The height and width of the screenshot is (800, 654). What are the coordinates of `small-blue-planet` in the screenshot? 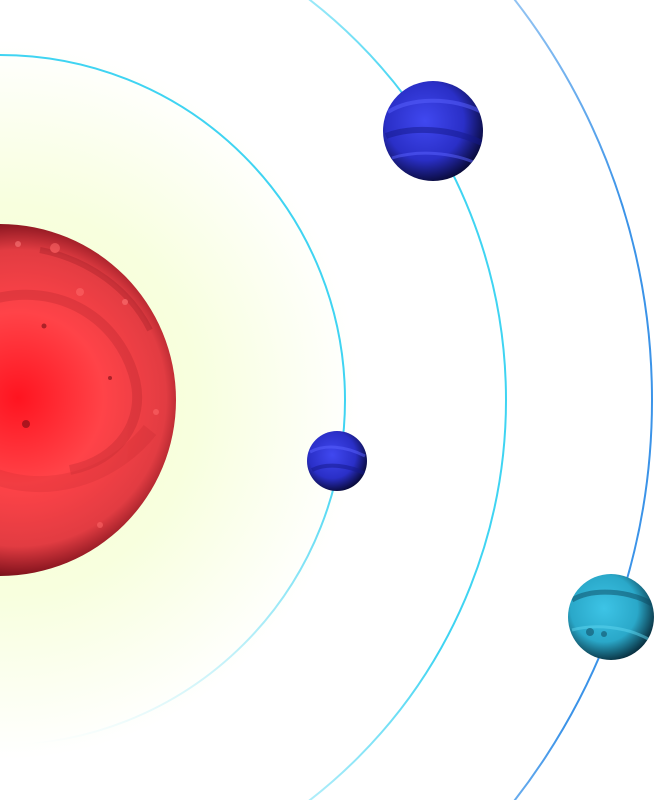 It's located at (337, 461).